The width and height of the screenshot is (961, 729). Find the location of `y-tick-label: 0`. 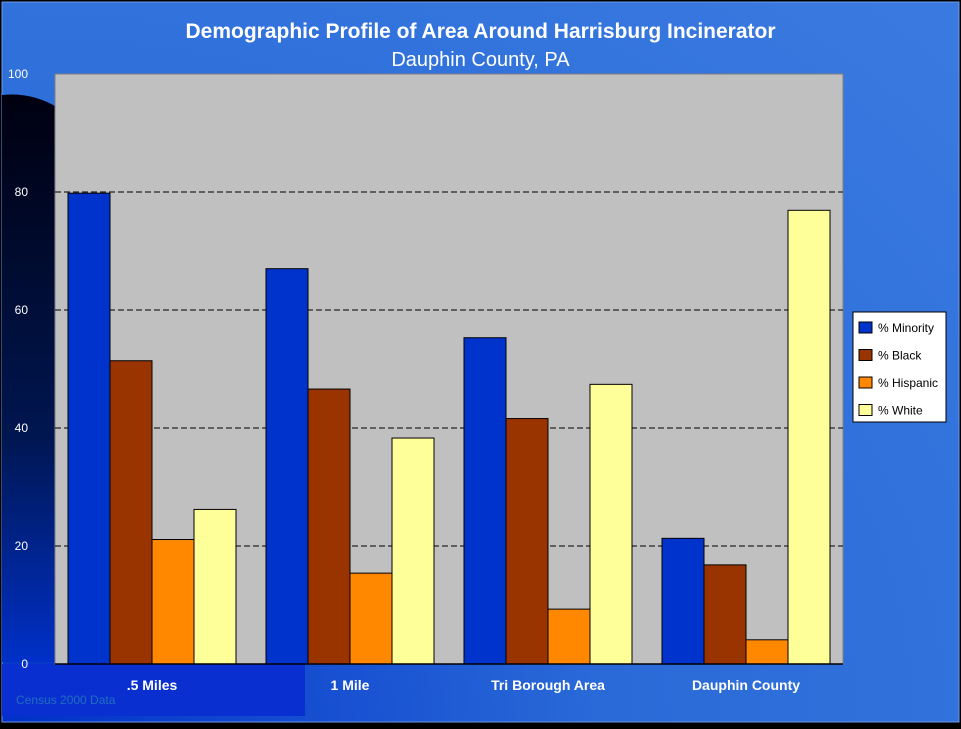

y-tick-label: 0 is located at coordinates (24, 664).